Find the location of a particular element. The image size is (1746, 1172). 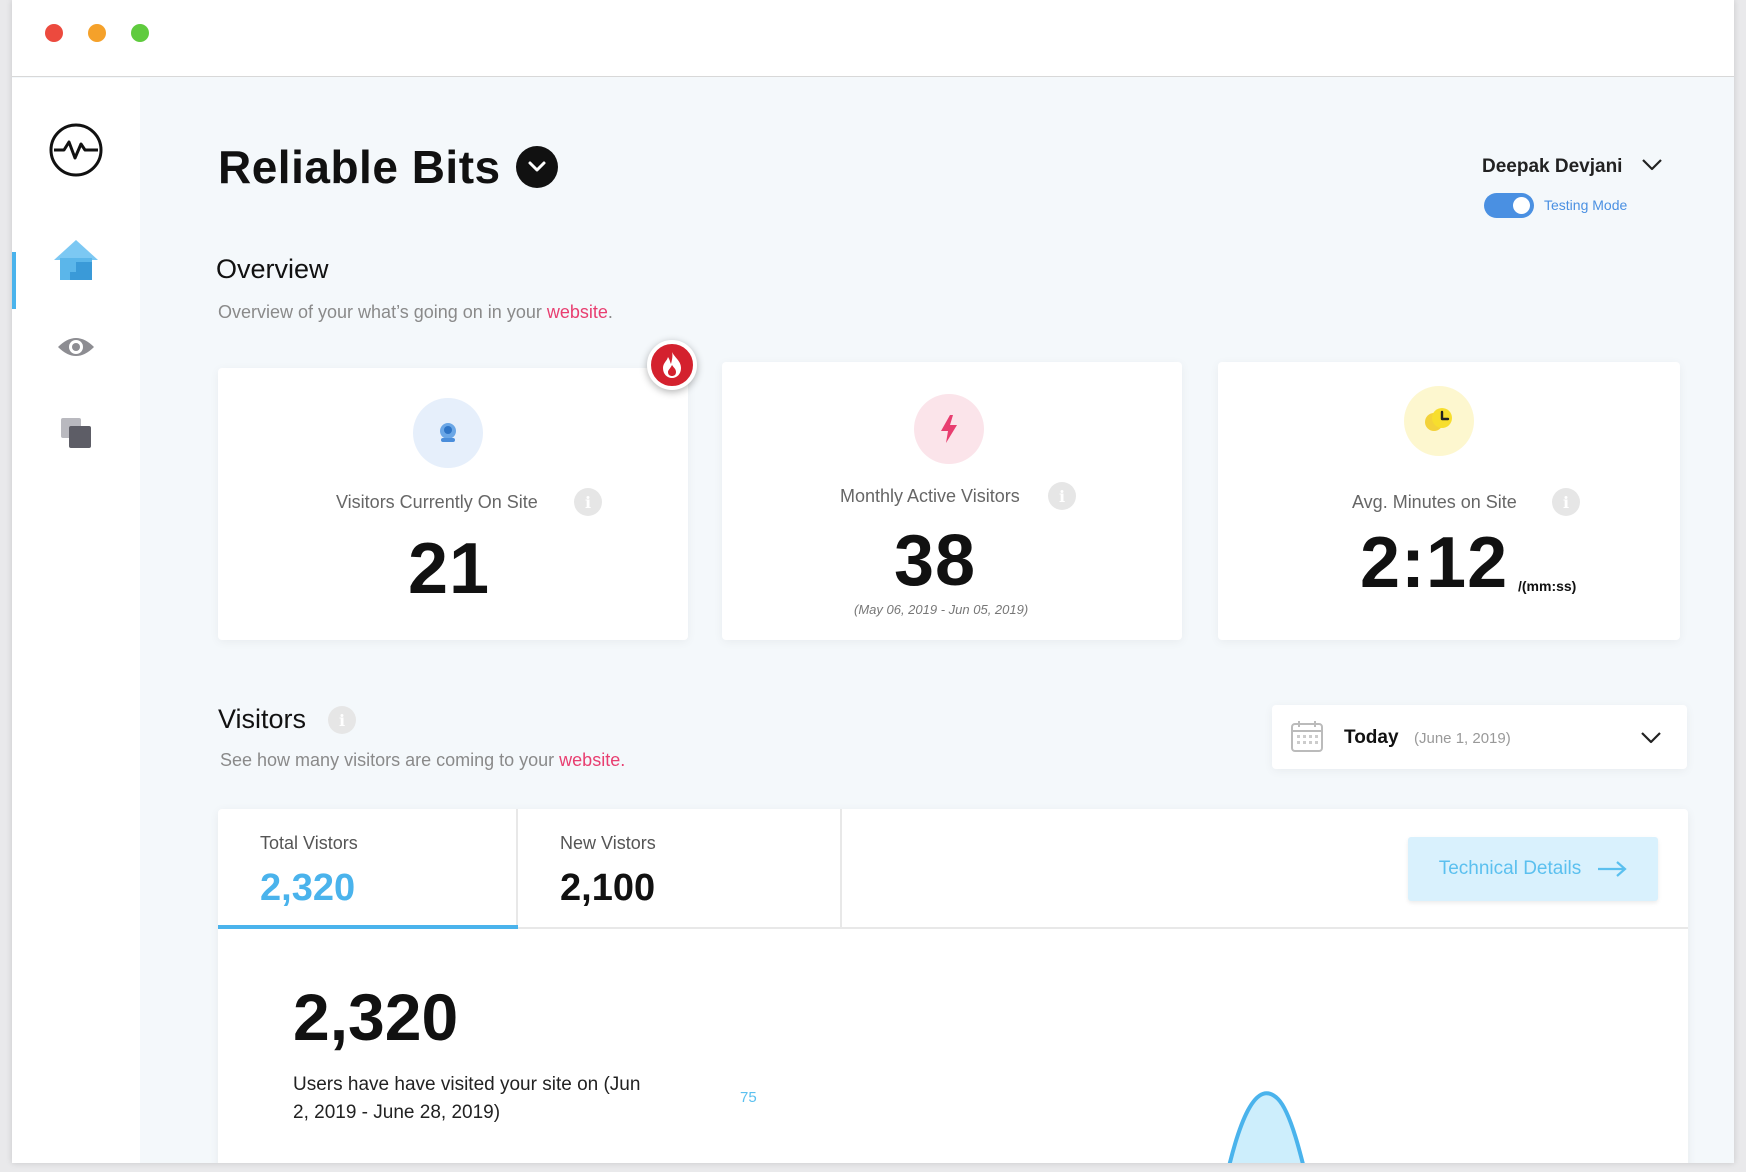

stat-label: Avg. Minutes on Site is located at coordinates (1434, 502).